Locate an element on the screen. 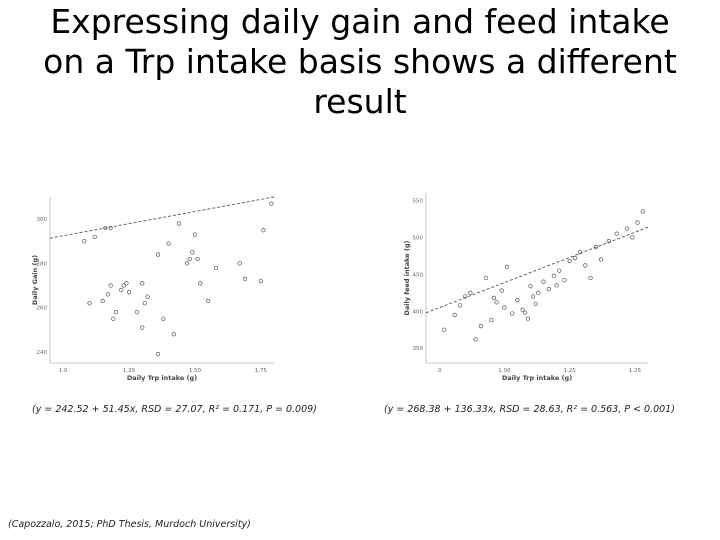 The height and width of the screenshot is (540, 720). y-tick-label: 400 is located at coordinates (418, 312).